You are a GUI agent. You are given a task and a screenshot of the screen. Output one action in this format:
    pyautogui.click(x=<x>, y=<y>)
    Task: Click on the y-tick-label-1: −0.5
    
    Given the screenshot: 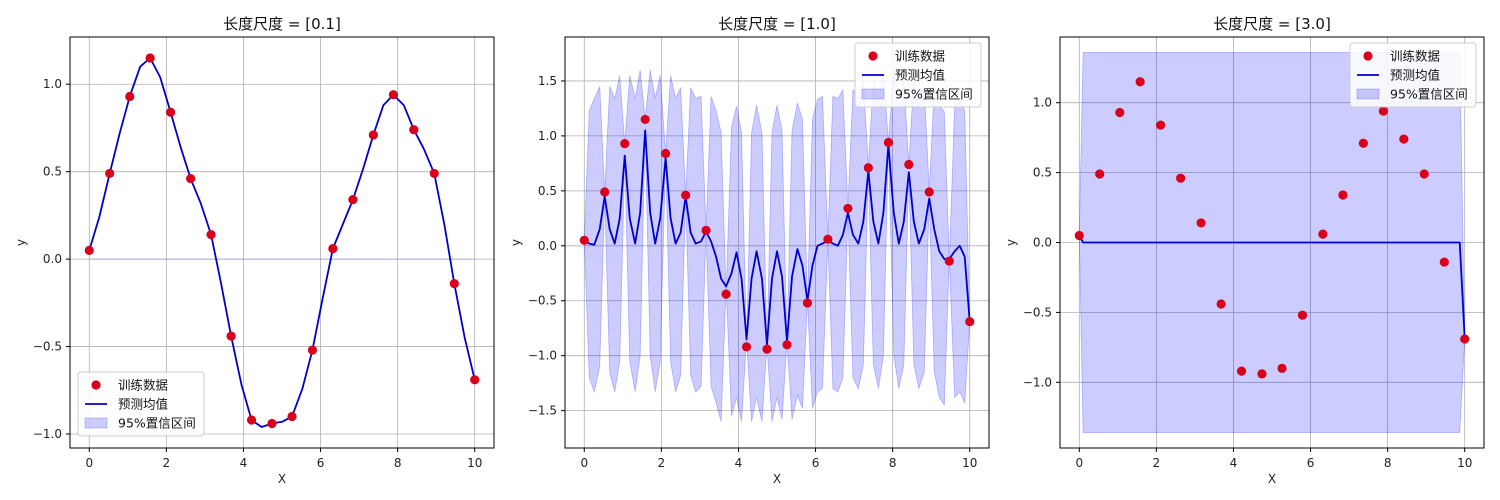 What is the action you would take?
    pyautogui.click(x=47, y=347)
    